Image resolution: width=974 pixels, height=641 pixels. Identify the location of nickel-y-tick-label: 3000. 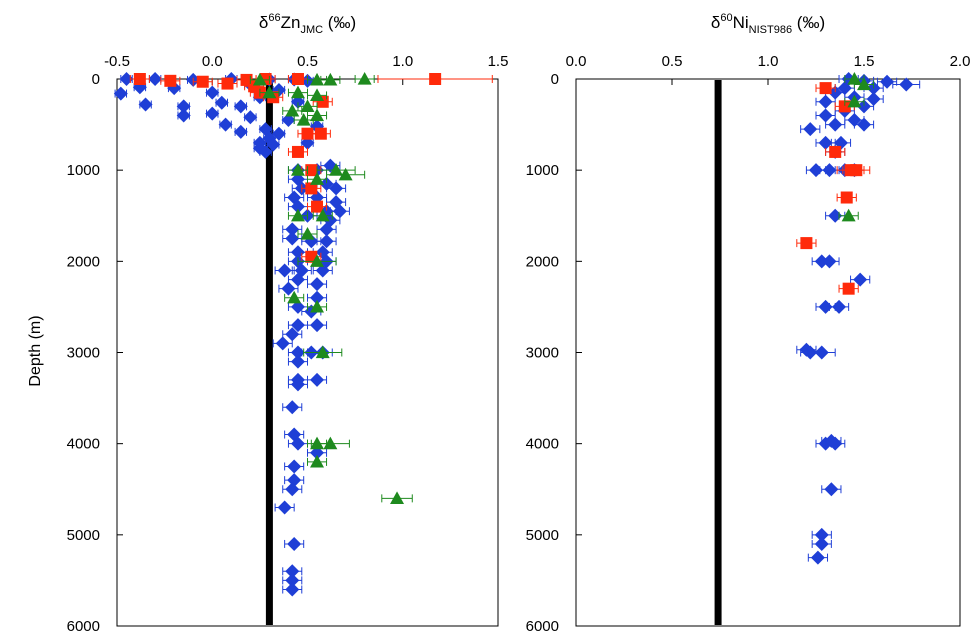
(542, 353).